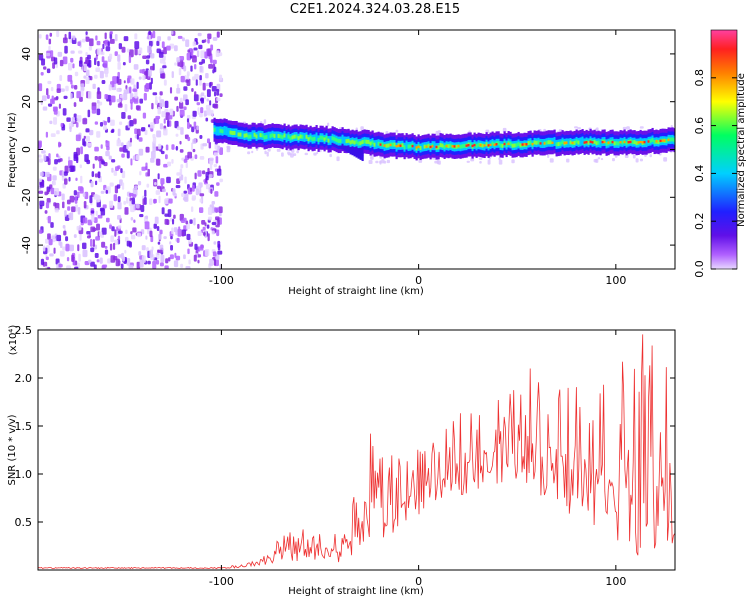 This screenshot has height=600, width=750. I want to click on y-tick-label: -20, so click(26, 197).